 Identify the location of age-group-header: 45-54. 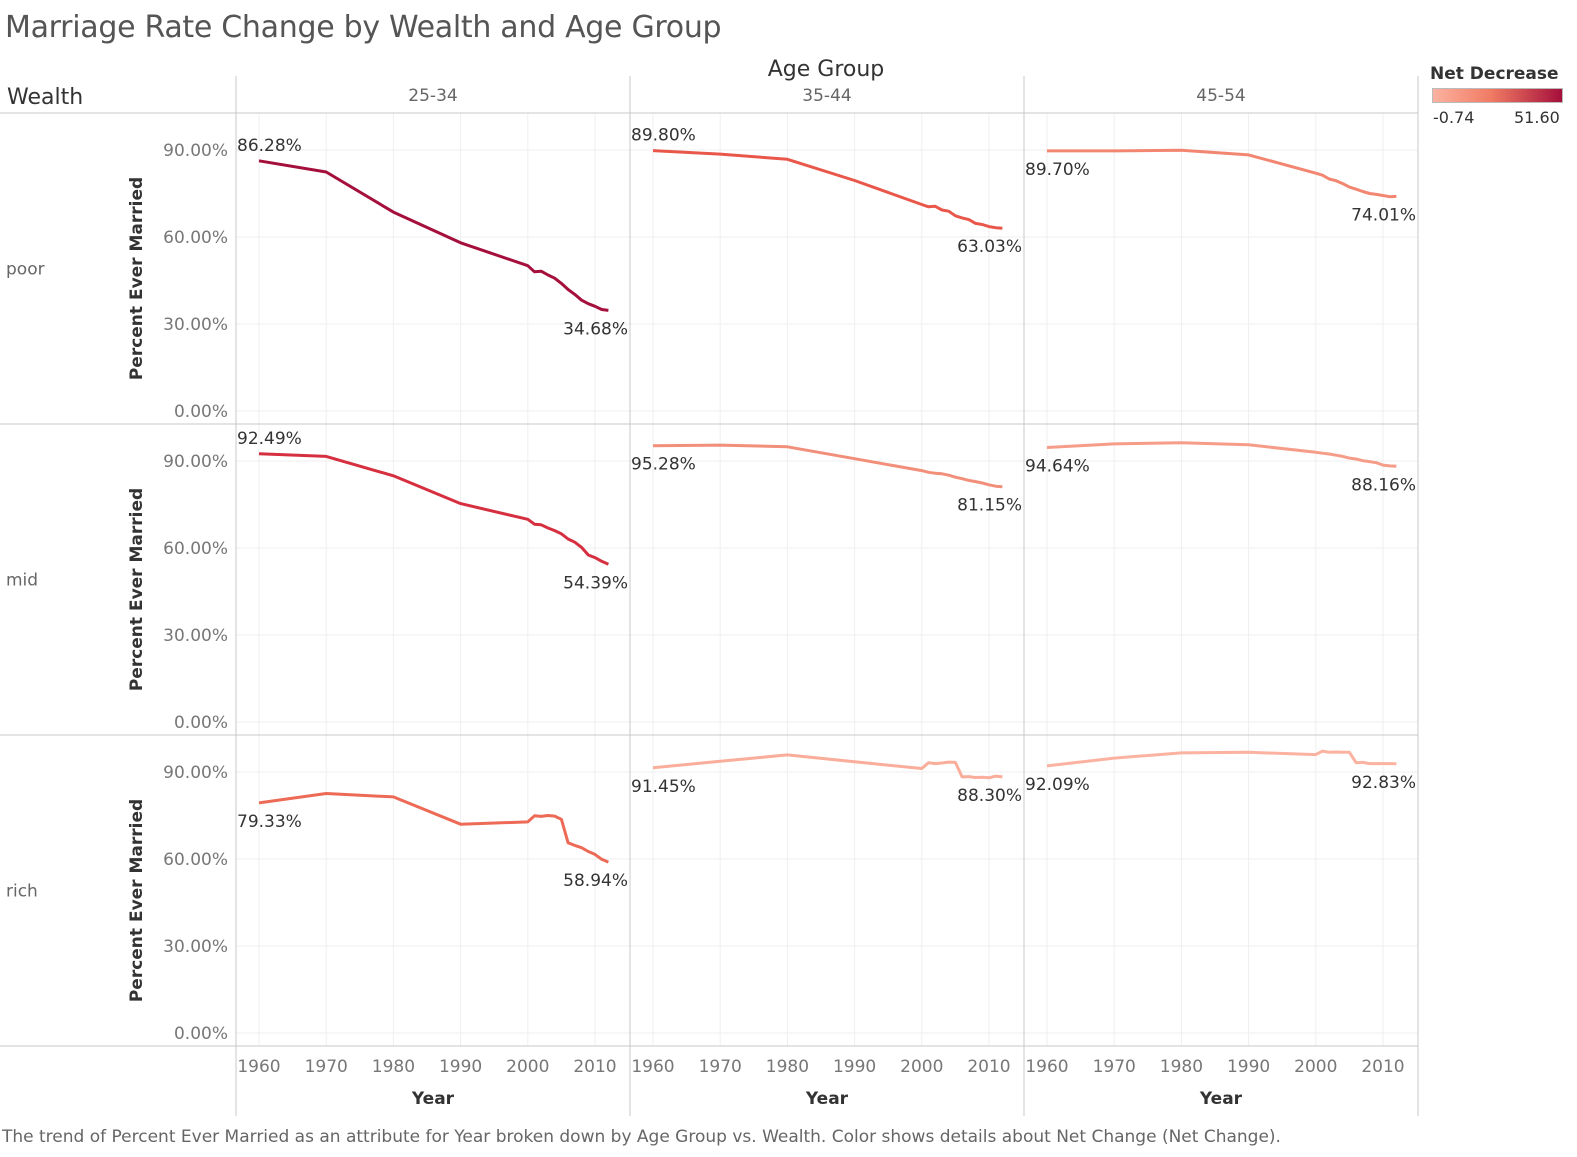
(1220, 96).